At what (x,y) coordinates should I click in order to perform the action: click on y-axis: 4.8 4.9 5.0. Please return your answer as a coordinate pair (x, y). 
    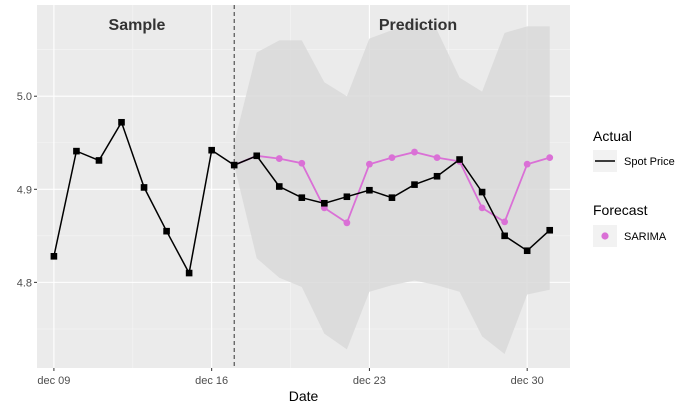
    Looking at the image, I should click on (27, 190).